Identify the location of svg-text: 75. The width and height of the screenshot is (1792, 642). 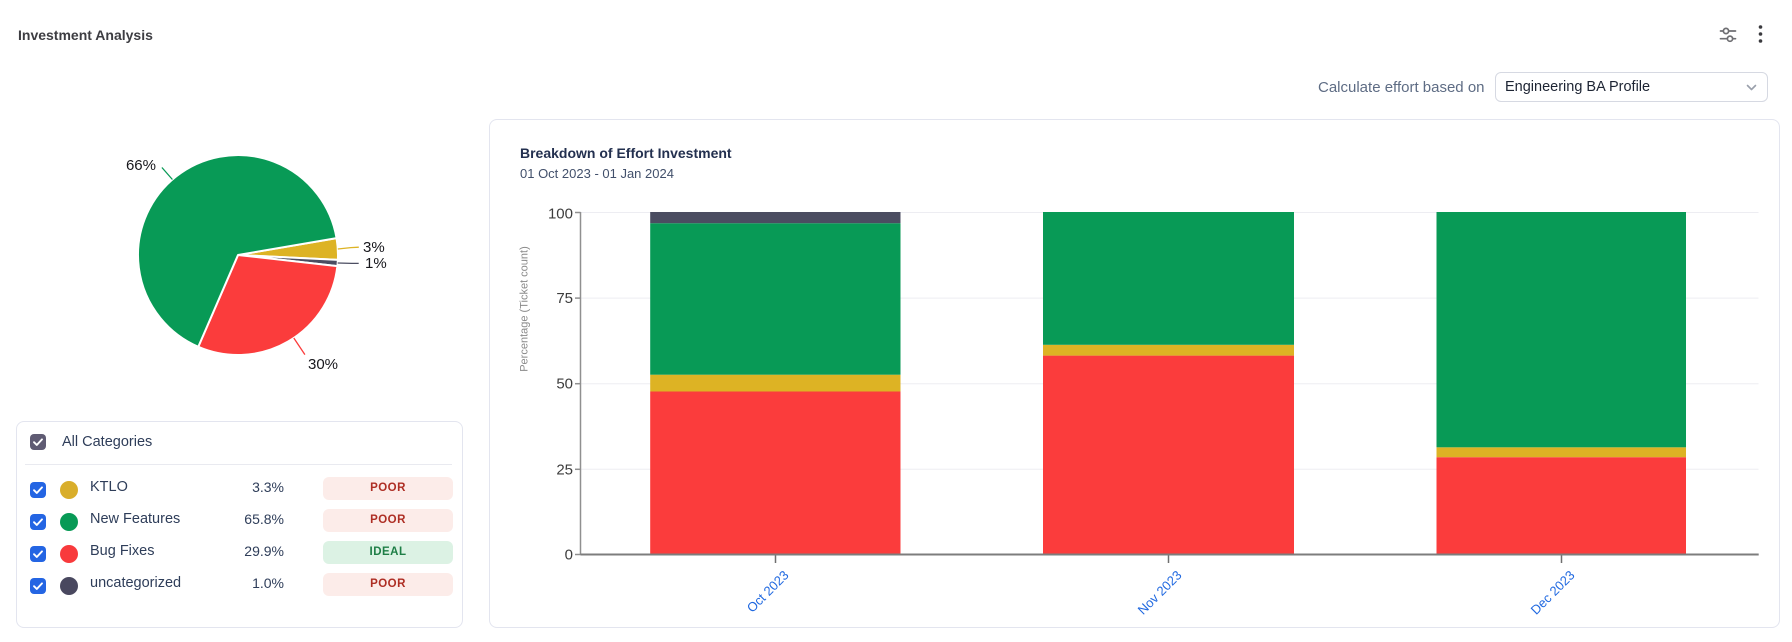
(564, 298).